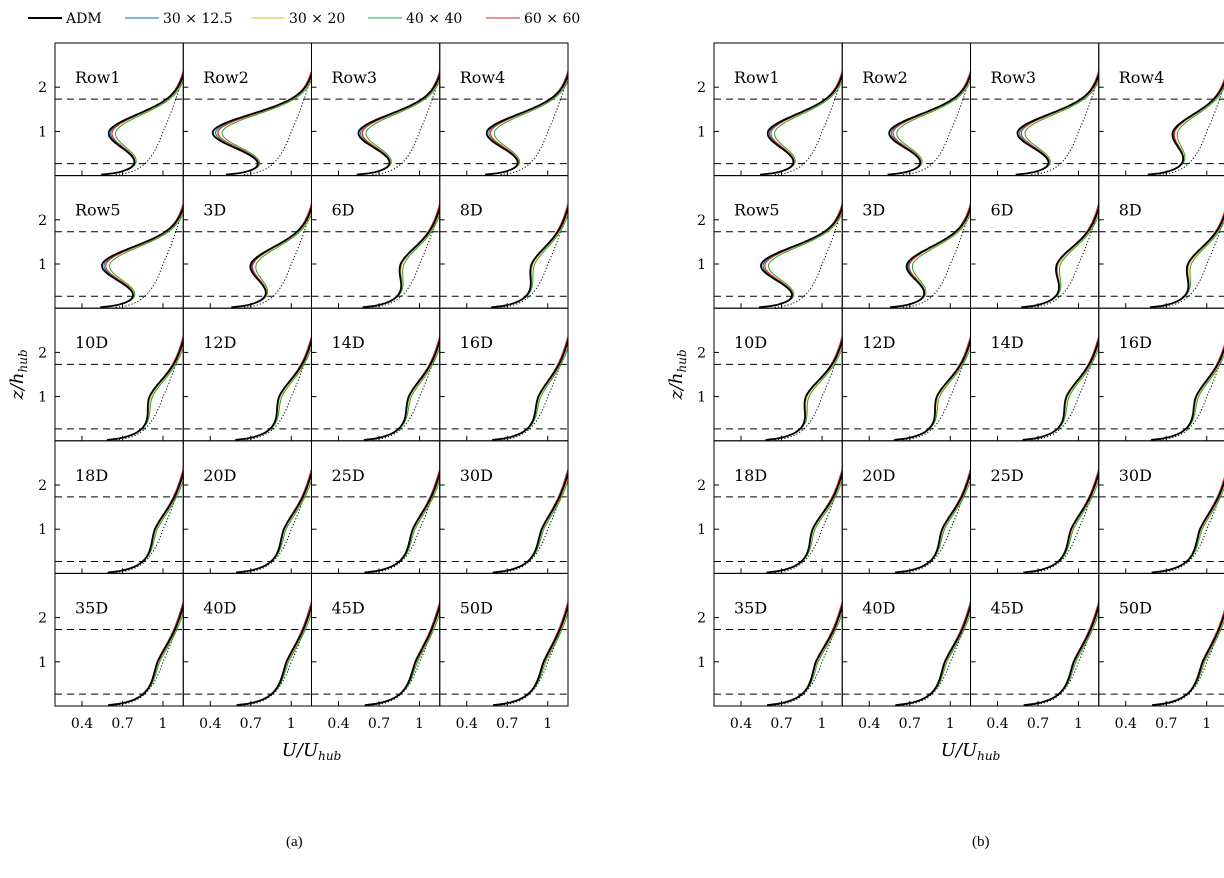 The height and width of the screenshot is (878, 1224). Describe the element at coordinates (198, 19) in the screenshot. I see `legend-label-1: 30 × 12.5` at that location.